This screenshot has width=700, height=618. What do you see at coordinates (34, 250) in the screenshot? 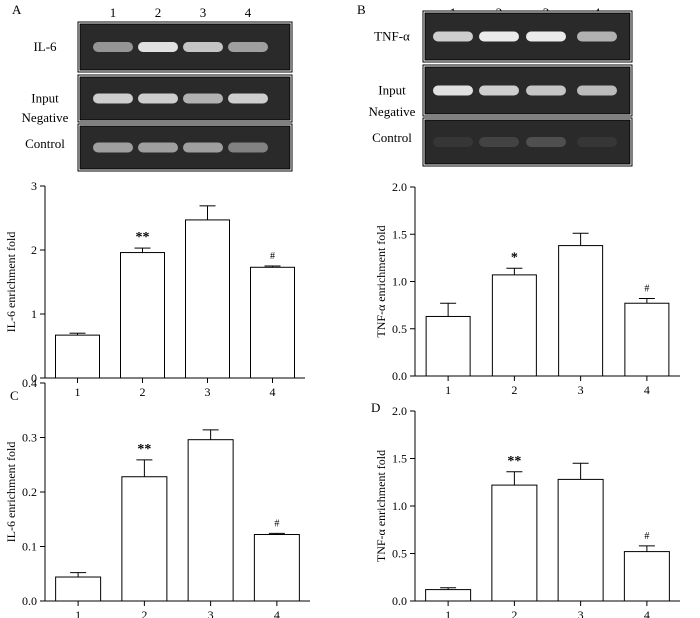
I see `y-tick-label: 2` at bounding box center [34, 250].